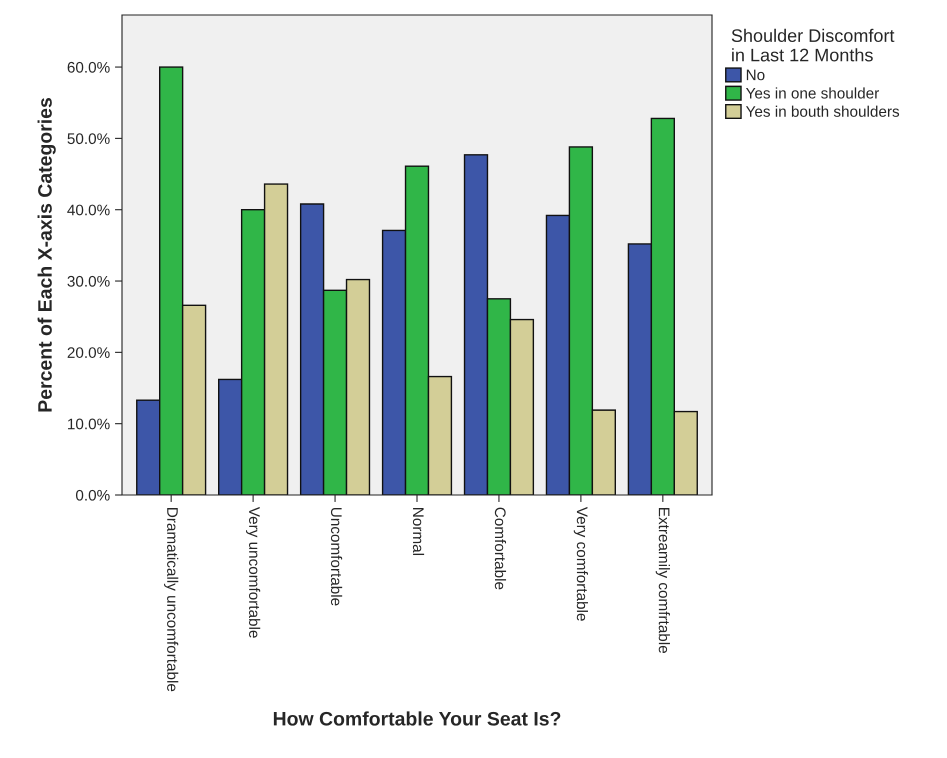 The width and height of the screenshot is (947, 758). Describe the element at coordinates (88, 210) in the screenshot. I see `y-tick-label: 40.0%` at that location.